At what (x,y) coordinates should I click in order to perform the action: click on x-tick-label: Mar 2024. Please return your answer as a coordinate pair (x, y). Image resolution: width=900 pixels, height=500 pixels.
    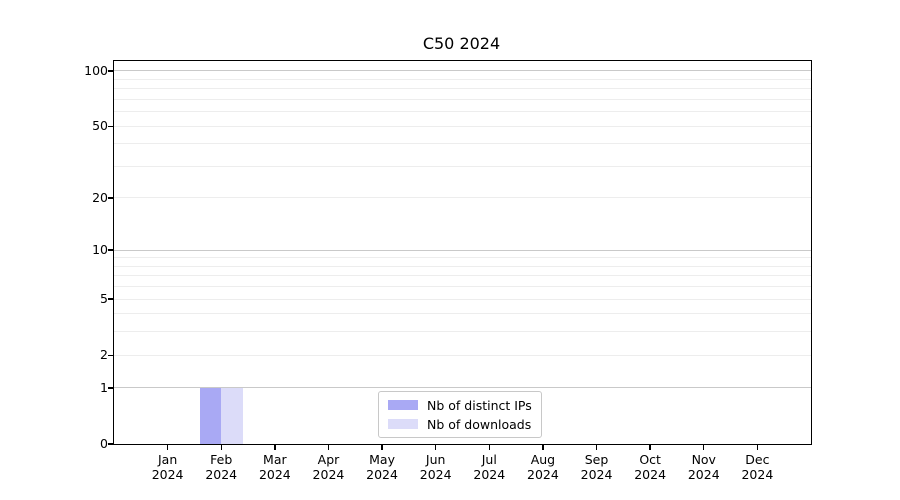
    Looking at the image, I should click on (274, 467).